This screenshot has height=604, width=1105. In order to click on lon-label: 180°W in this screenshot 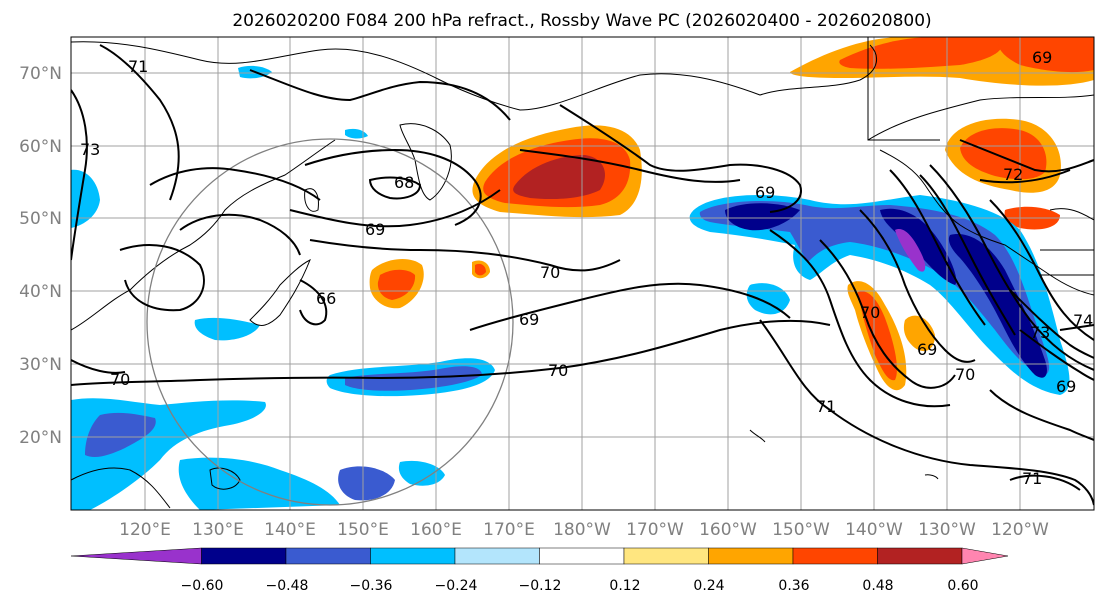, I will do `click(582, 530)`.